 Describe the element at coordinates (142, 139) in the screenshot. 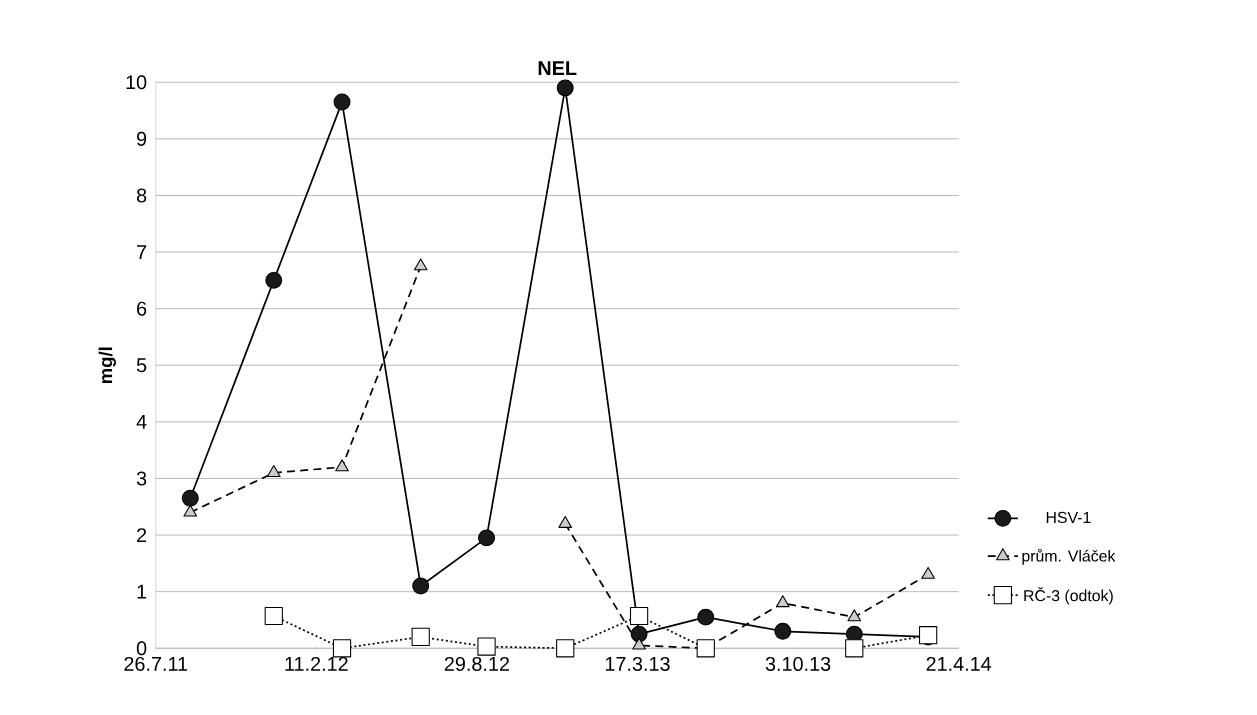

I see `y-tick-label: 9` at that location.